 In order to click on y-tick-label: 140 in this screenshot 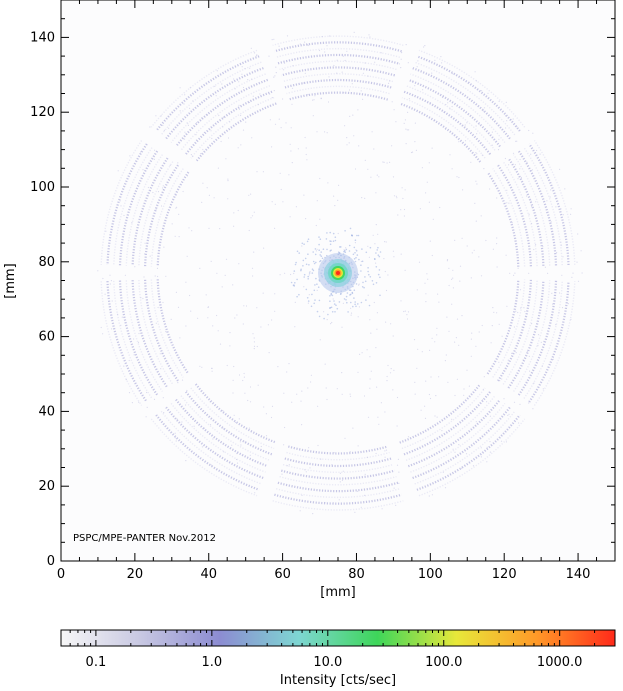, I will do `click(42, 37)`.